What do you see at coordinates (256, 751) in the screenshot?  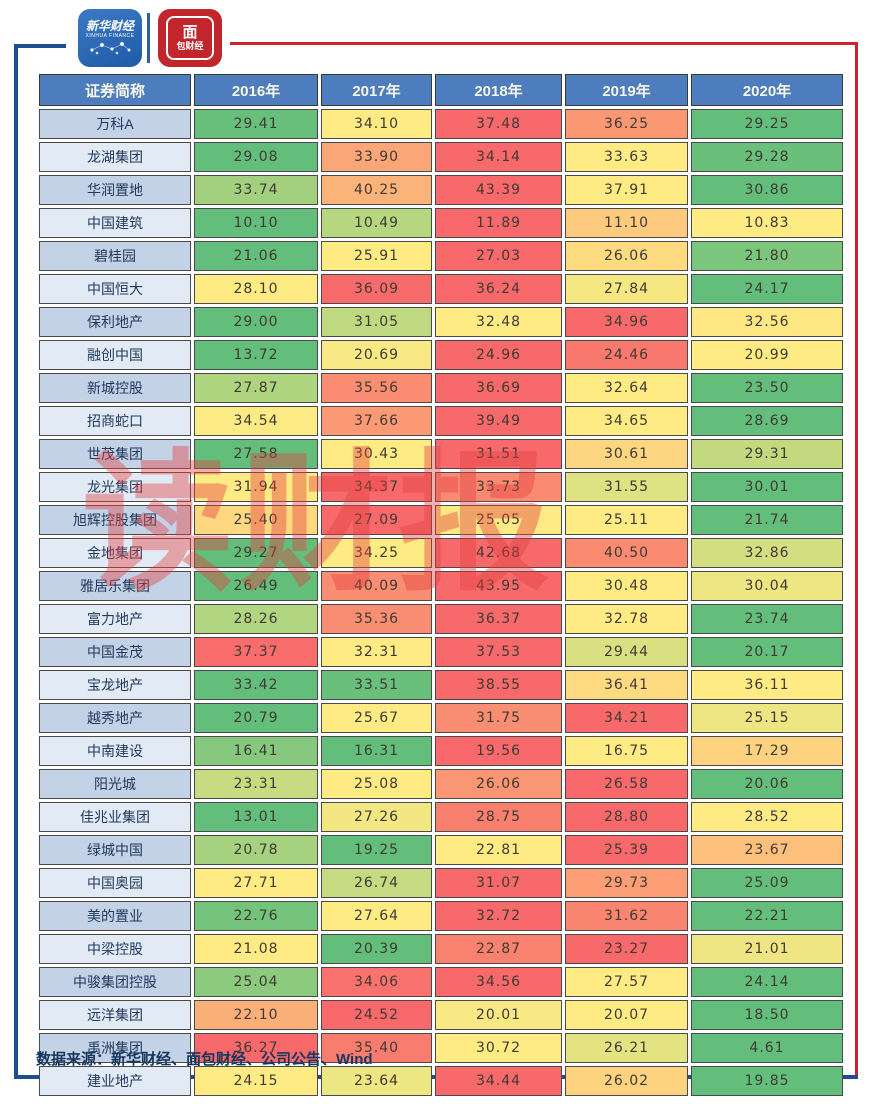 I see `value-cell: 16.41` at bounding box center [256, 751].